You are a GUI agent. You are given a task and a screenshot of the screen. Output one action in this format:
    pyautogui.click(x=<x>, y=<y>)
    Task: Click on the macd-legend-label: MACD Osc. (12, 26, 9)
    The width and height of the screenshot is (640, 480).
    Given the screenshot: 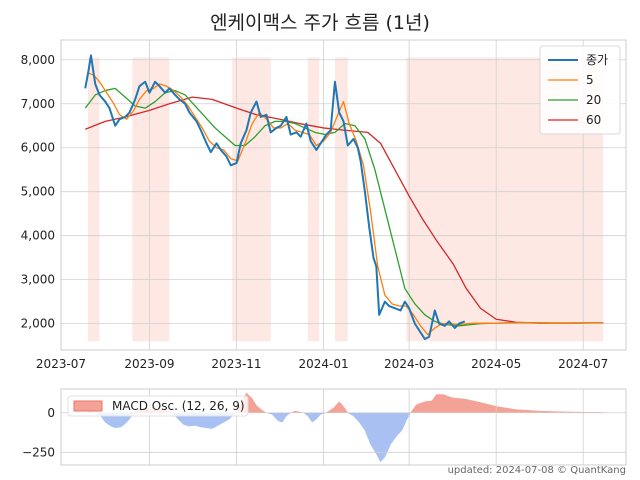 What is the action you would take?
    pyautogui.click(x=178, y=406)
    